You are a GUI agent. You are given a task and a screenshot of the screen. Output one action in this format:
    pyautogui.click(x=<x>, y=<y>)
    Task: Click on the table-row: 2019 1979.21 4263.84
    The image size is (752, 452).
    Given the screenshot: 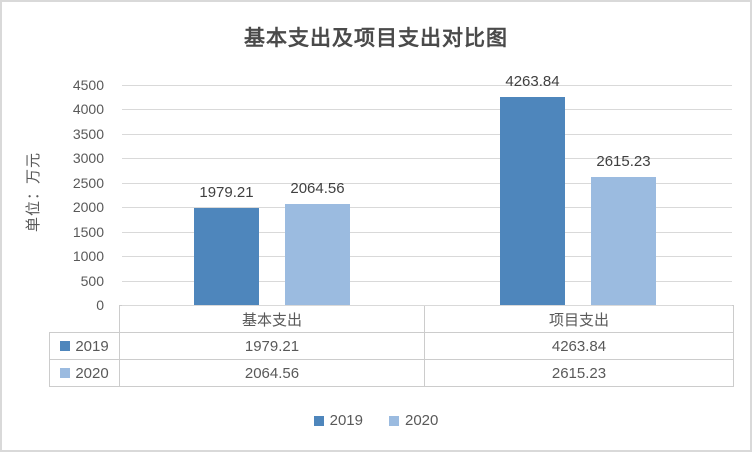 What is the action you would take?
    pyautogui.click(x=391, y=346)
    